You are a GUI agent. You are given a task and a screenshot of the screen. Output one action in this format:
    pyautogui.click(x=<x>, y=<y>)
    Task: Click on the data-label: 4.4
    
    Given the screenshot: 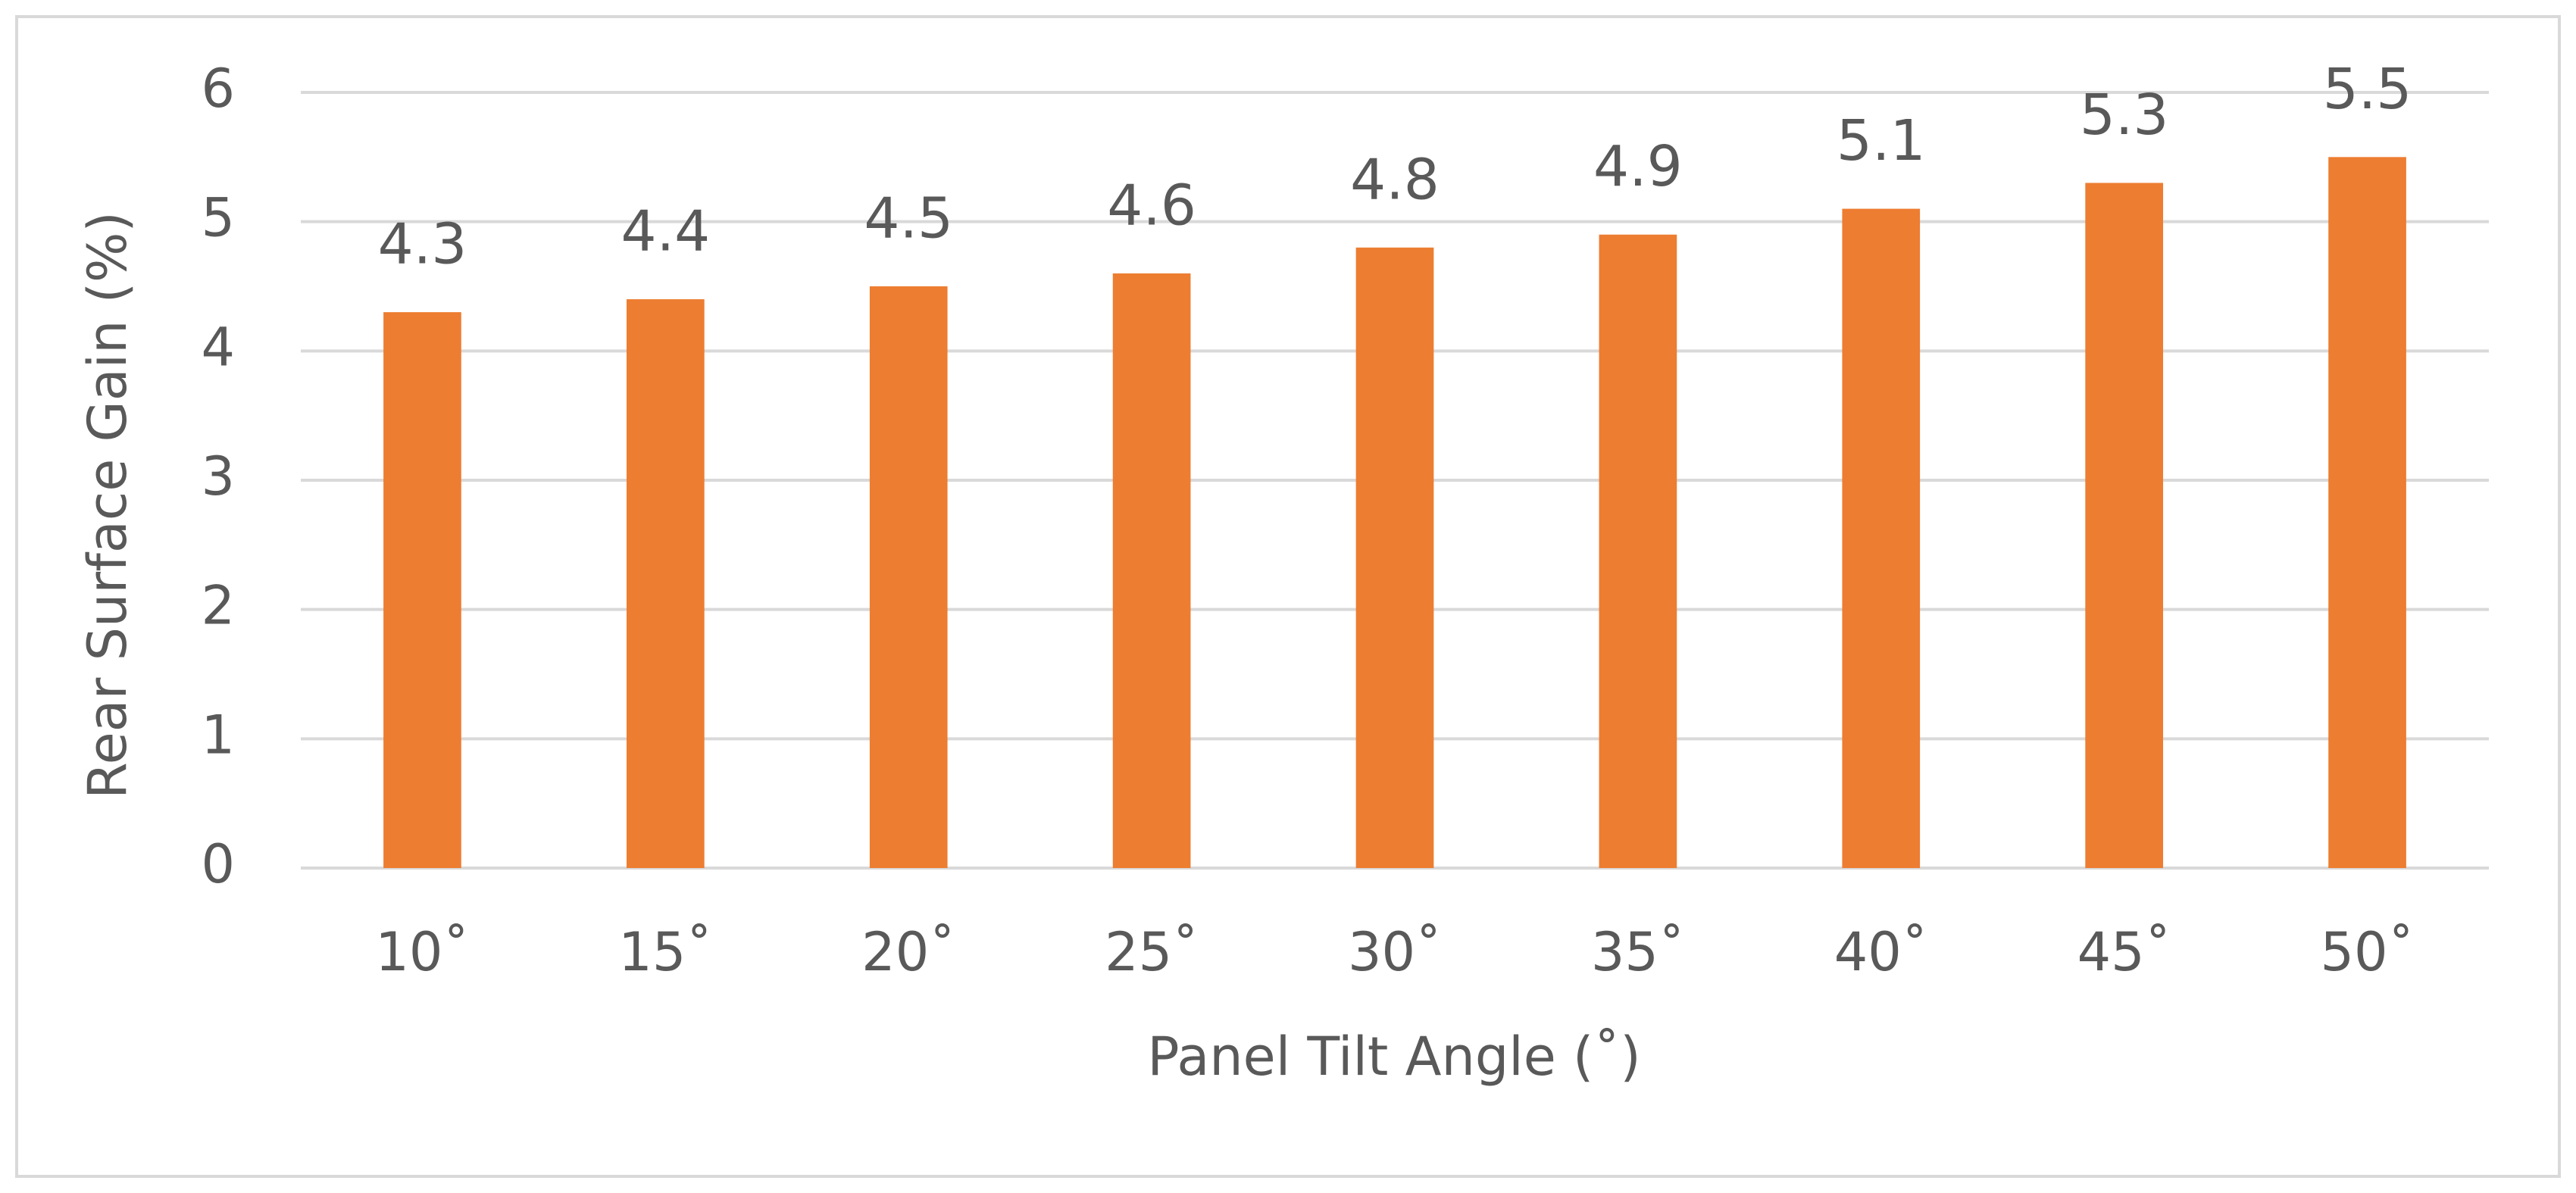 What is the action you would take?
    pyautogui.click(x=665, y=231)
    